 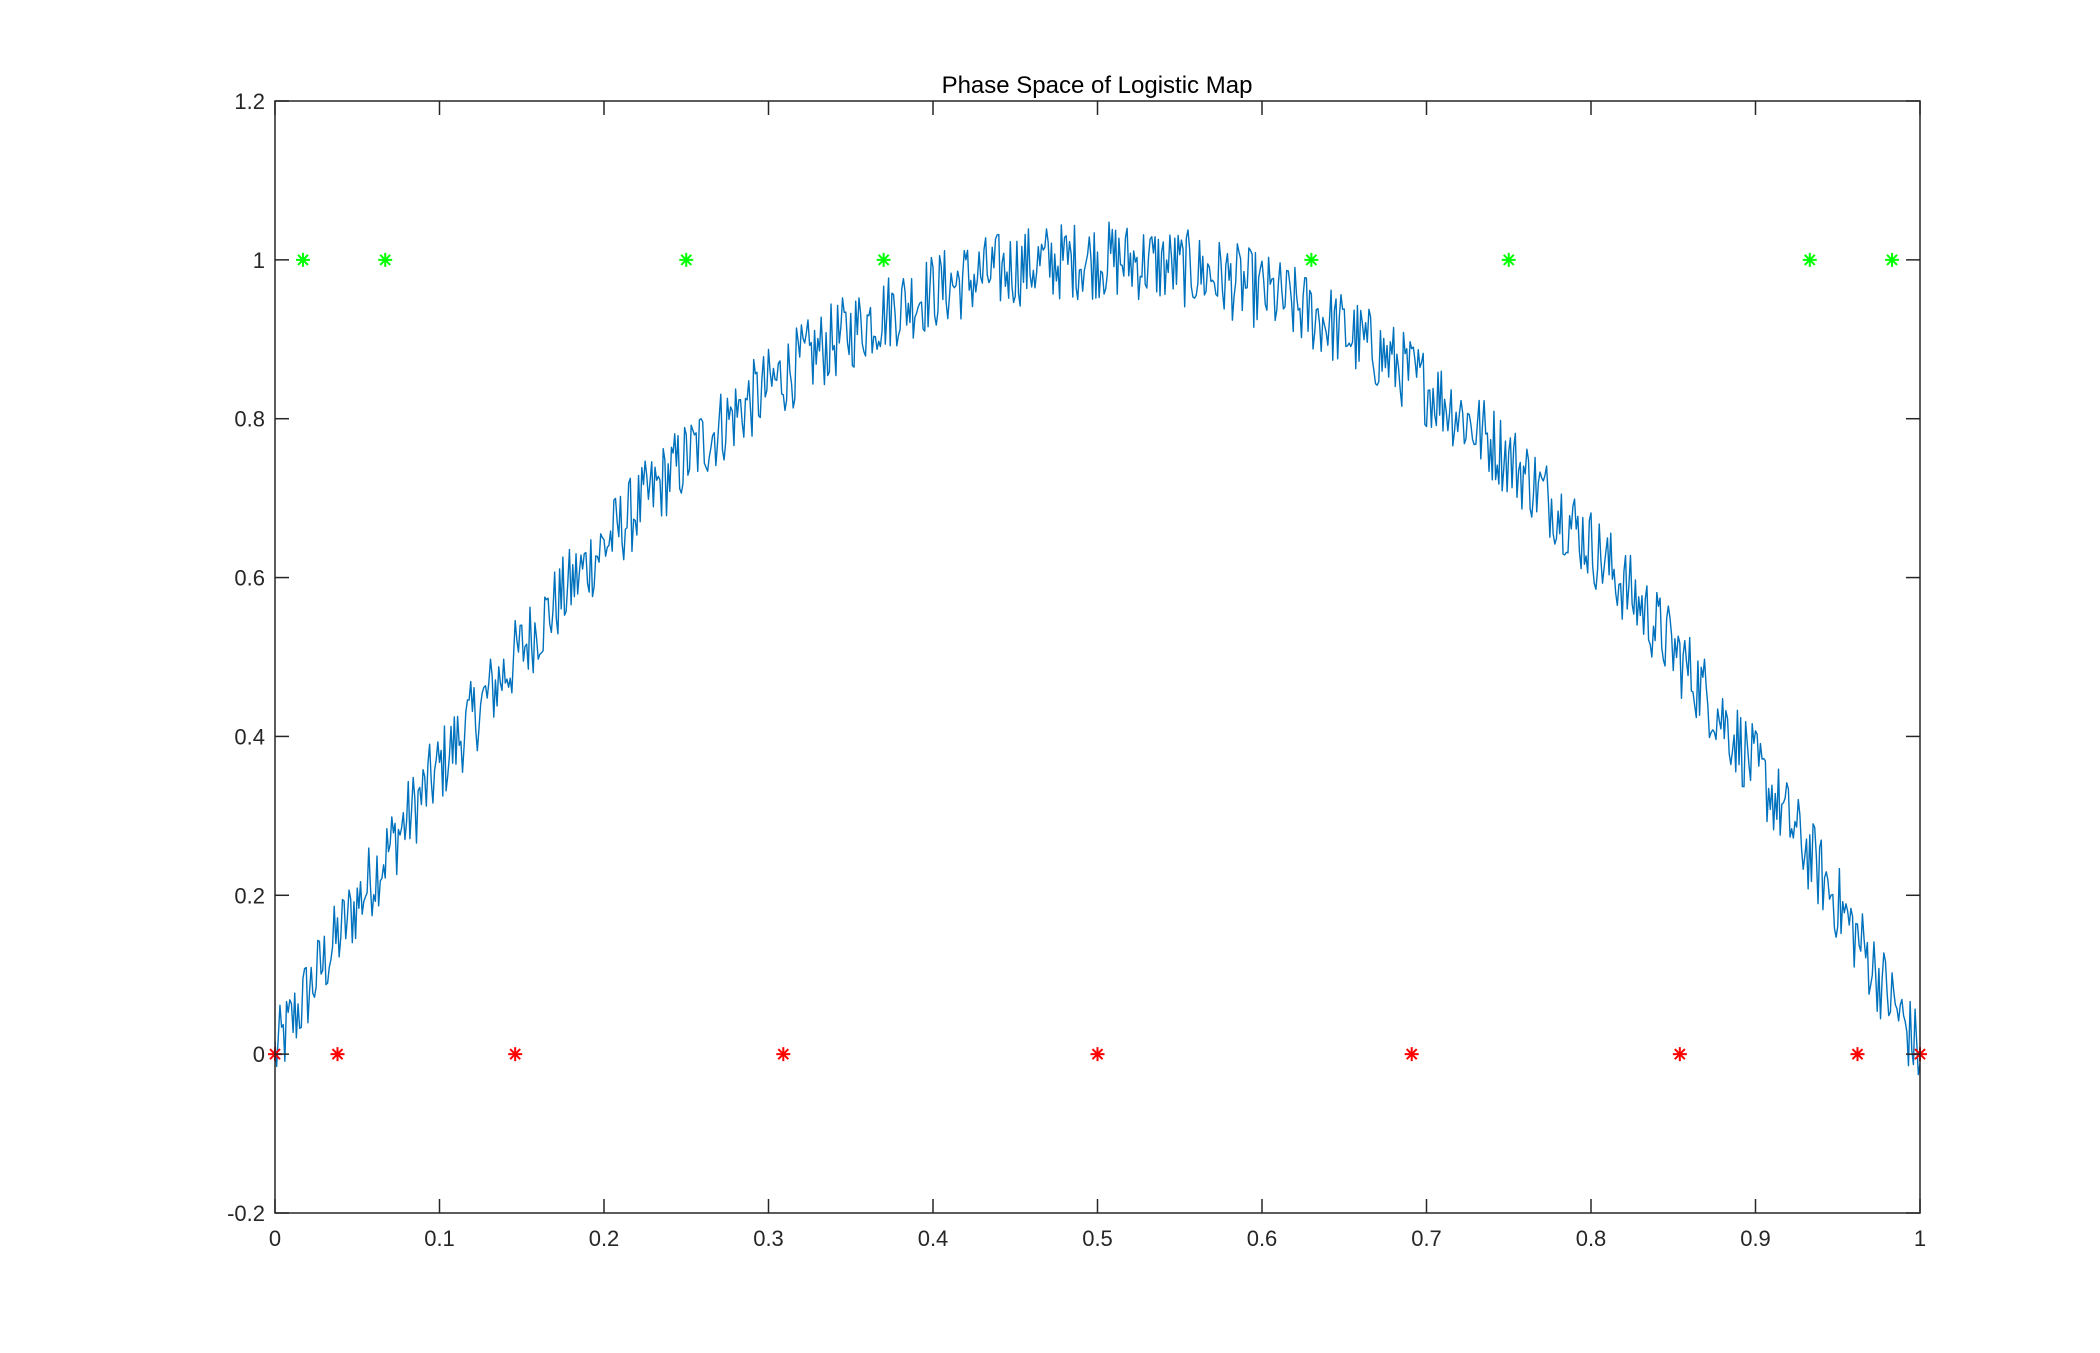 What do you see at coordinates (768, 1238) in the screenshot?
I see `x-tick-label: 0.3` at bounding box center [768, 1238].